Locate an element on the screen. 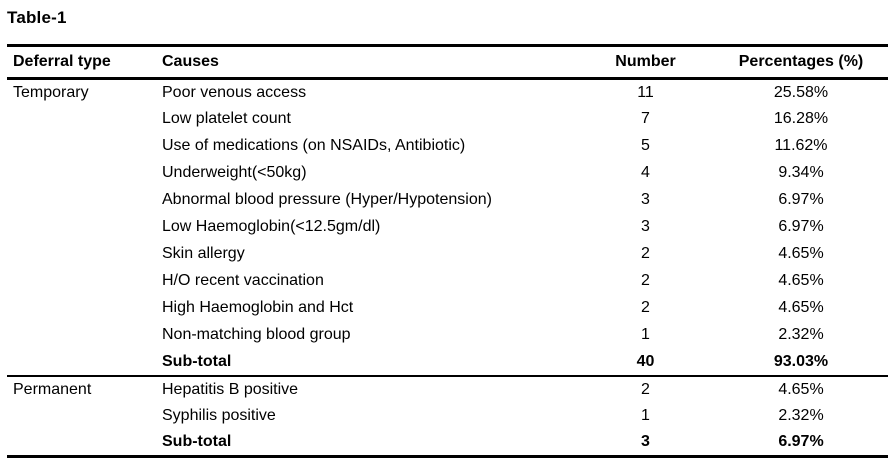 The image size is (891, 471). table-row: Syphilis positive 1 2.32% is located at coordinates (447, 416).